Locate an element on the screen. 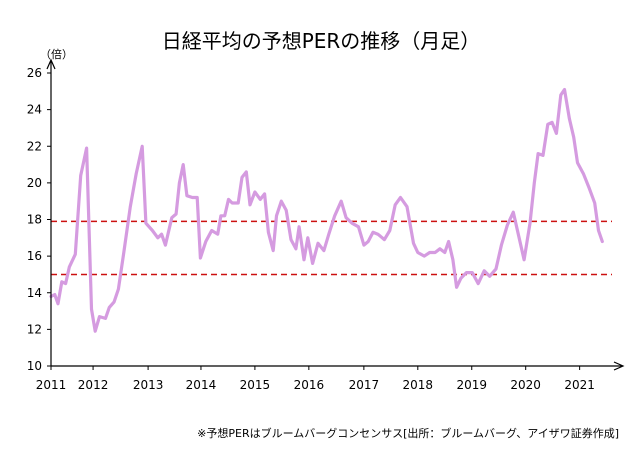  x-tick-label: 2012 is located at coordinates (93, 385).